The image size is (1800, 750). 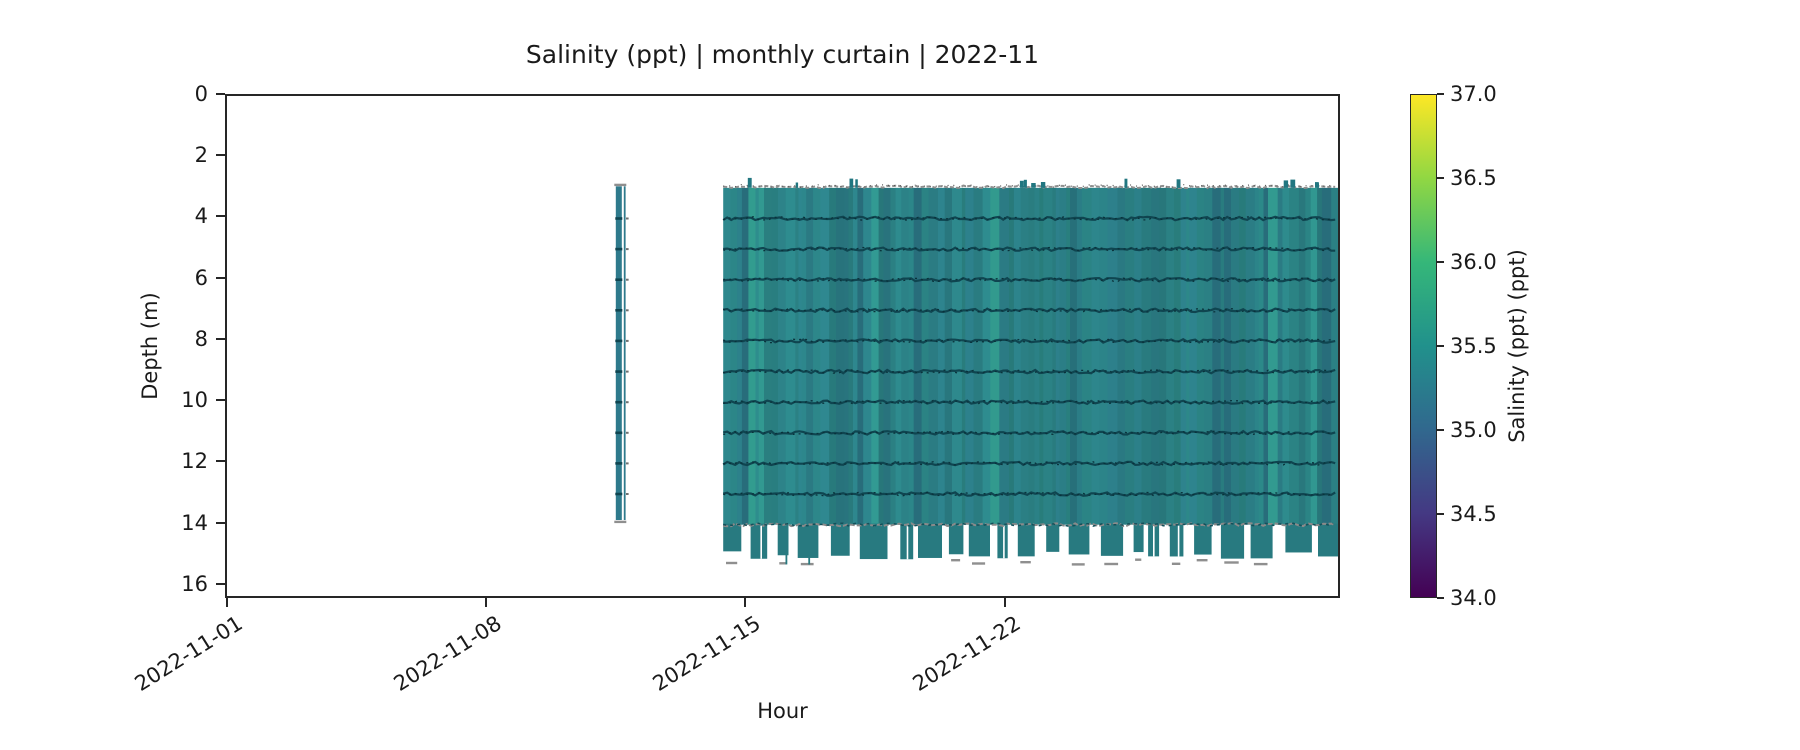 What do you see at coordinates (201, 94) in the screenshot?
I see `y-tick-label: 0` at bounding box center [201, 94].